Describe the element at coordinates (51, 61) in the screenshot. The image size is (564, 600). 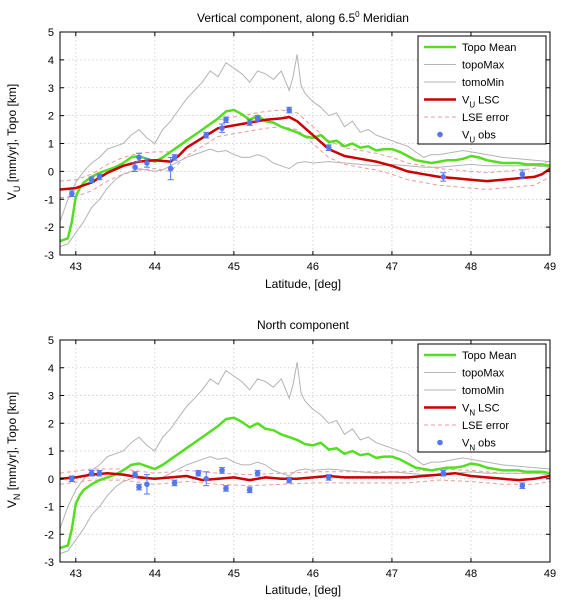
I see `y-tick-label: 4` at that location.